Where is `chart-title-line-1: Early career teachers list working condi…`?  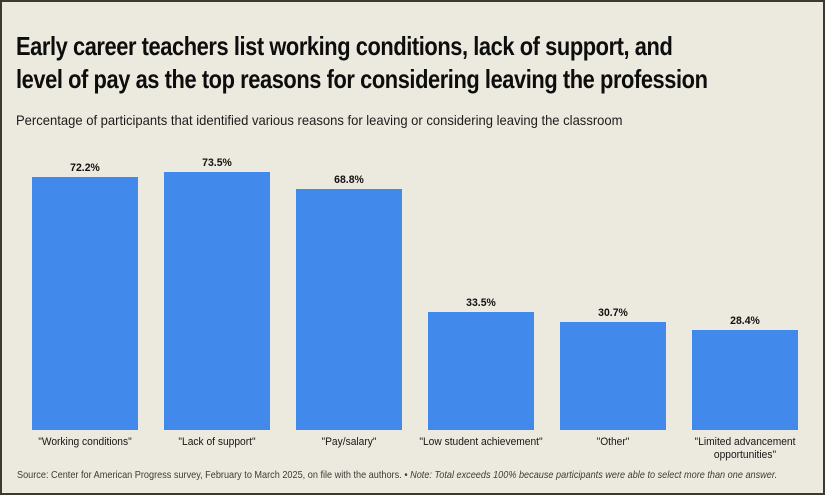
chart-title-line-1: Early career teachers list working condi… is located at coordinates (344, 46).